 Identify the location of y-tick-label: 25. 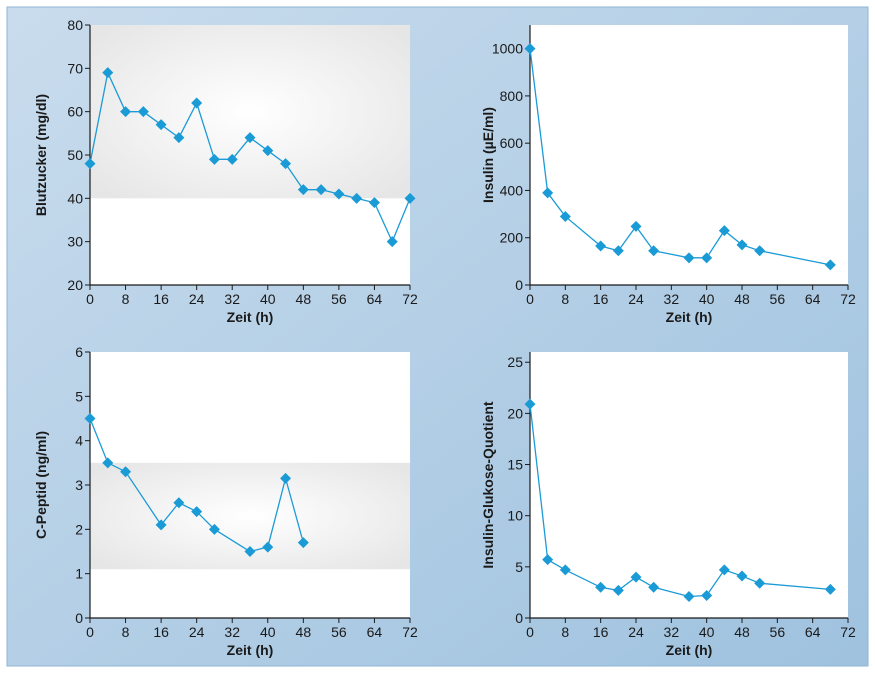
(515, 362).